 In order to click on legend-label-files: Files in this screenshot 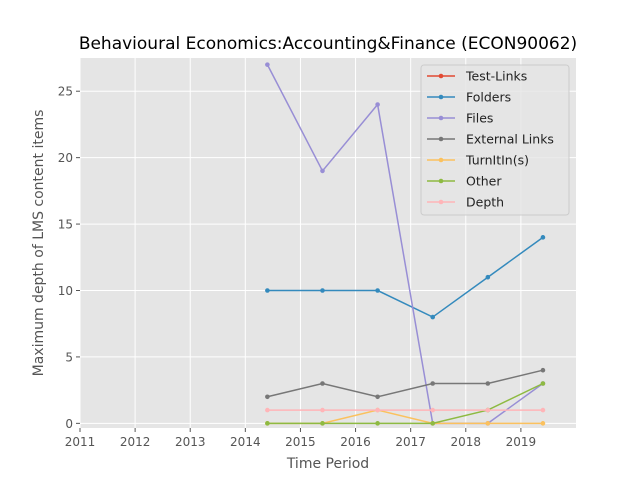, I will do `click(479, 118)`.